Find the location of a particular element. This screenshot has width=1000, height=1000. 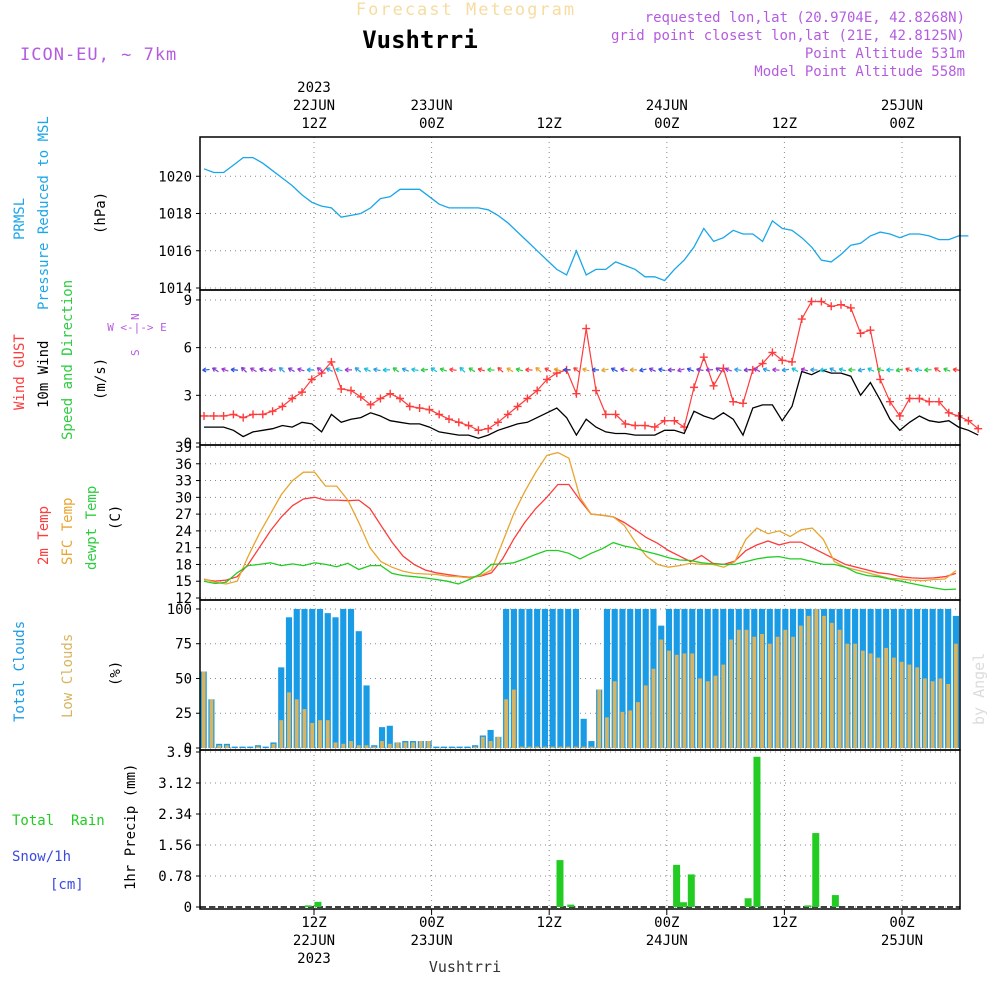

bottom-axis-label: 22JUN is located at coordinates (314, 941).